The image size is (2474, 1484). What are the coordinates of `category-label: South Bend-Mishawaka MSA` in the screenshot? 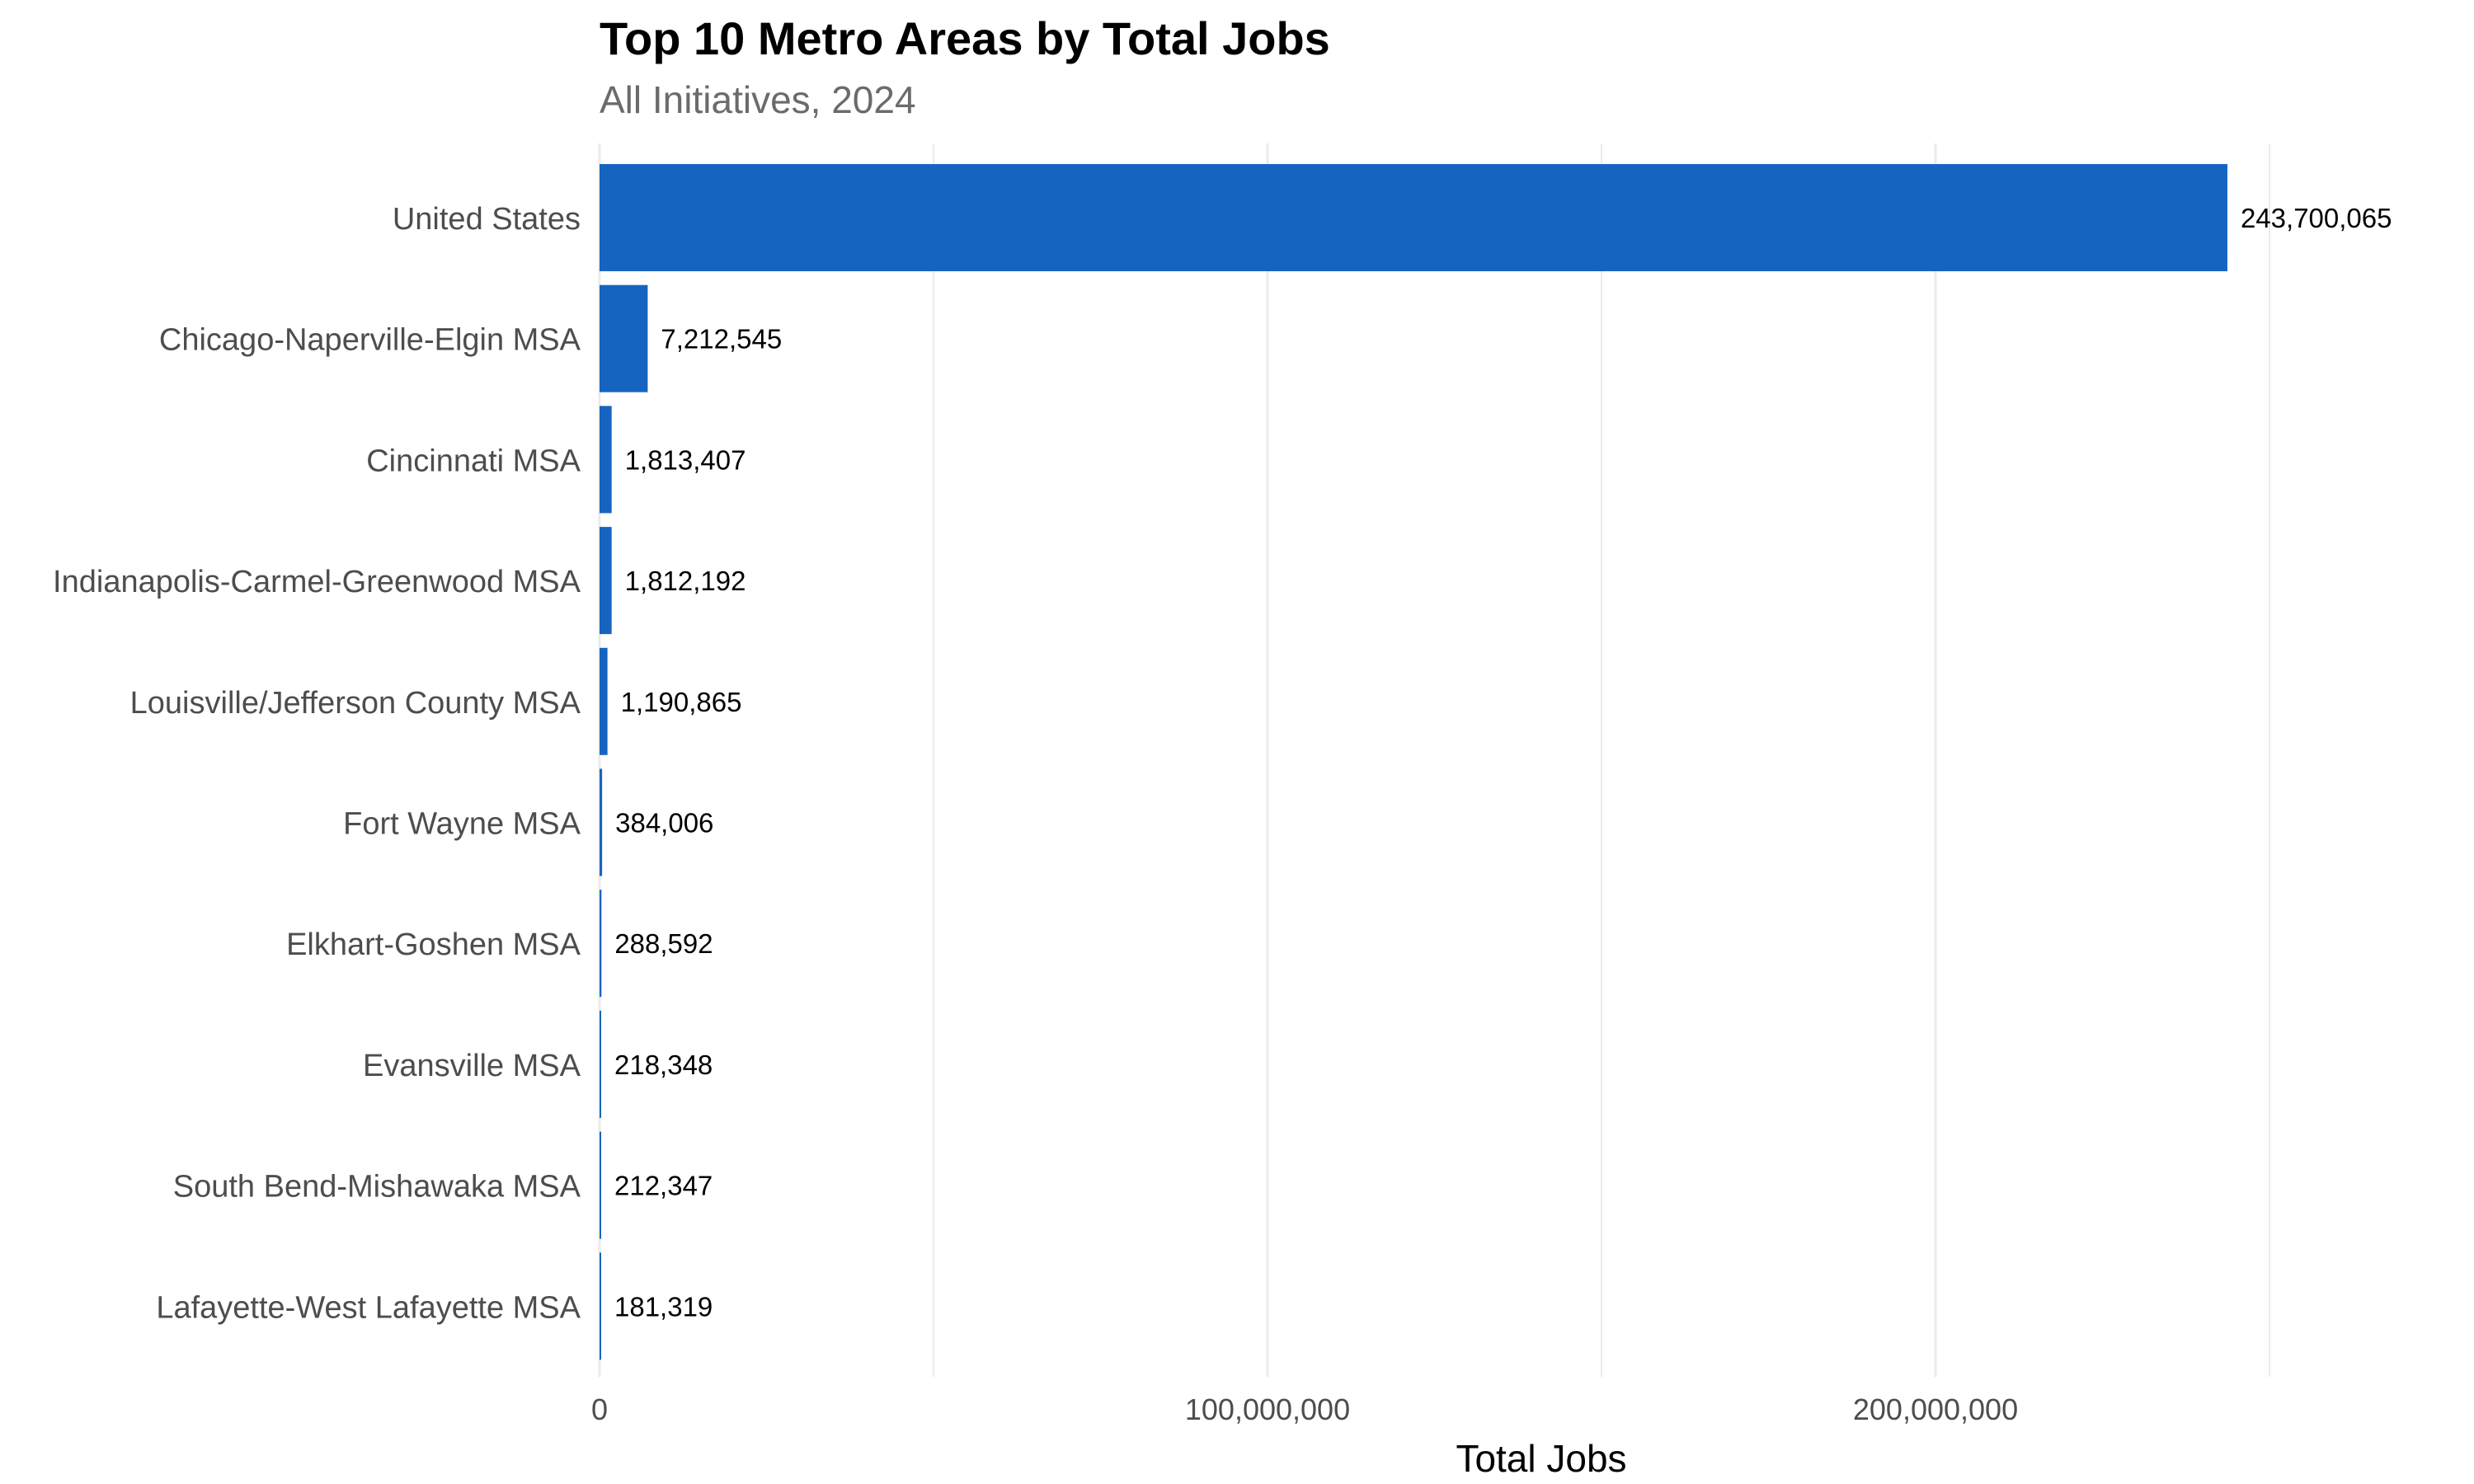 It's located at (377, 1187).